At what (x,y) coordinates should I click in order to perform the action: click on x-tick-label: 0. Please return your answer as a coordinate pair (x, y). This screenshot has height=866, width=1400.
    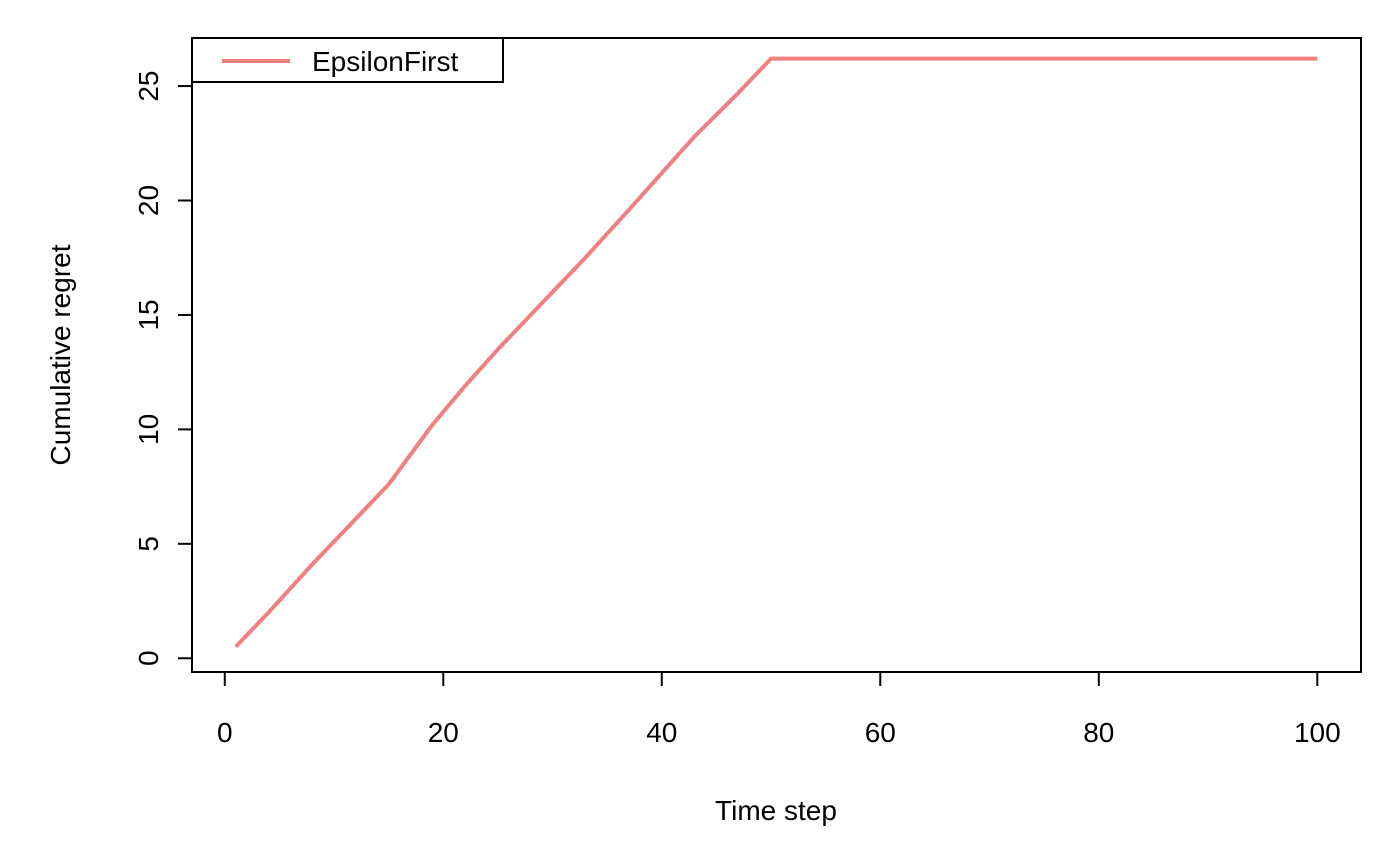
    Looking at the image, I should click on (225, 732).